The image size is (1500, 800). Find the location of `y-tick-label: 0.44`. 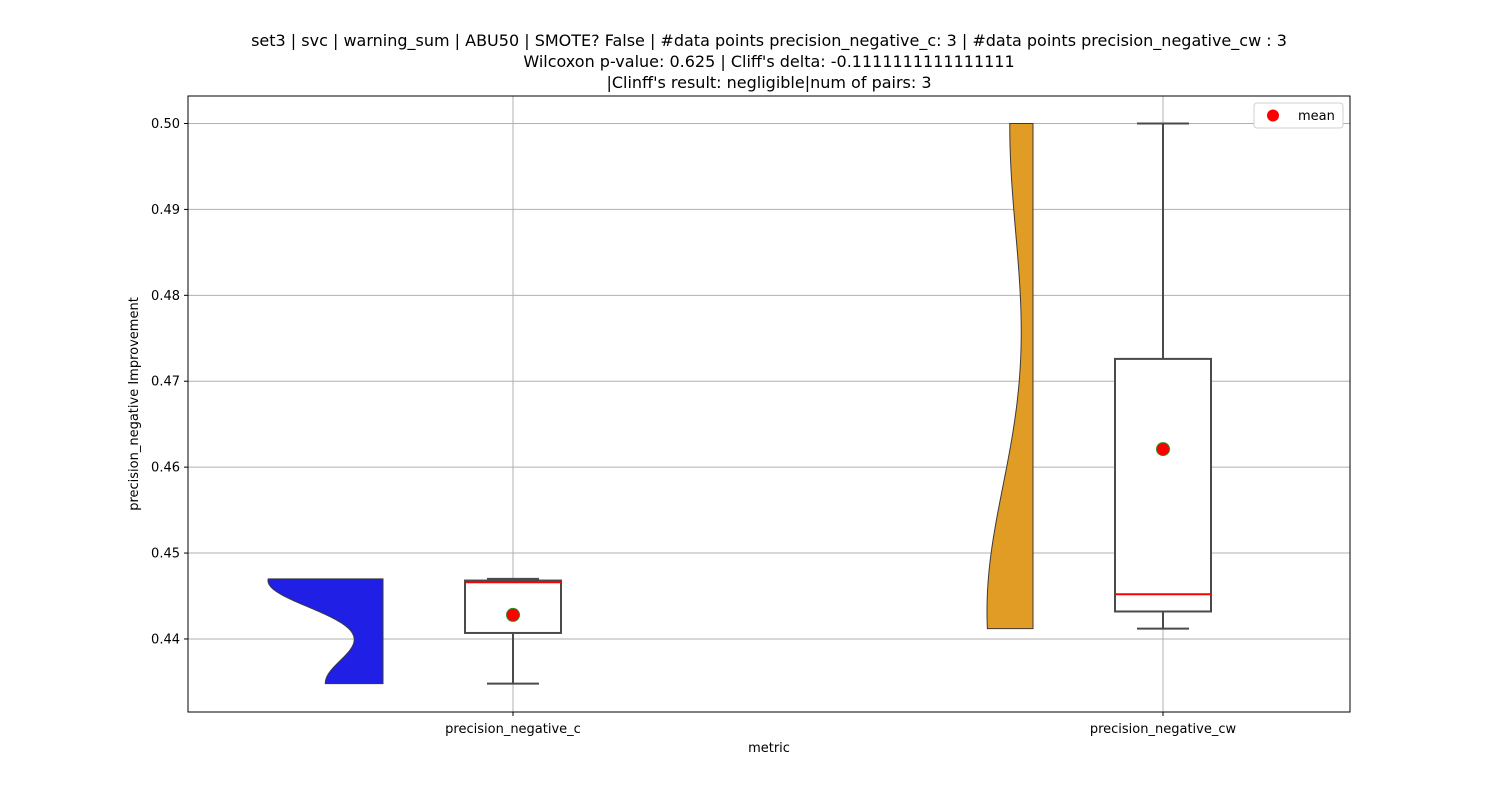

y-tick-label: 0.44 is located at coordinates (165, 639).